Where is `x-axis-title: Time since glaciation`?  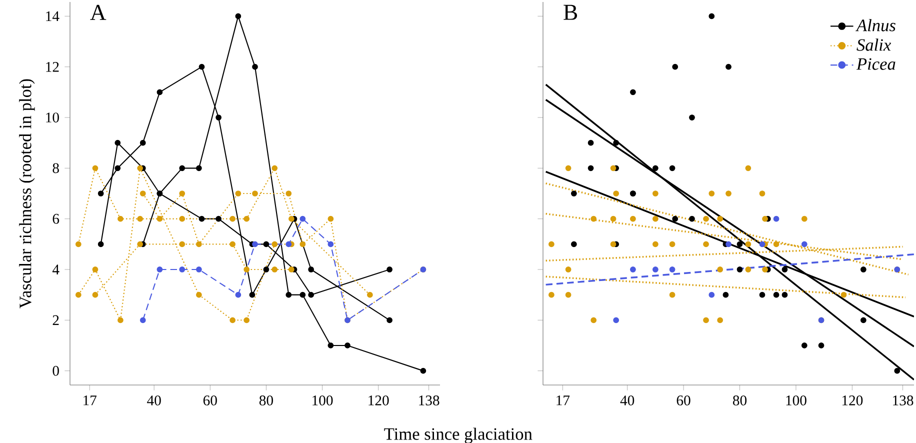
x-axis-title: Time since glaciation is located at coordinates (458, 435).